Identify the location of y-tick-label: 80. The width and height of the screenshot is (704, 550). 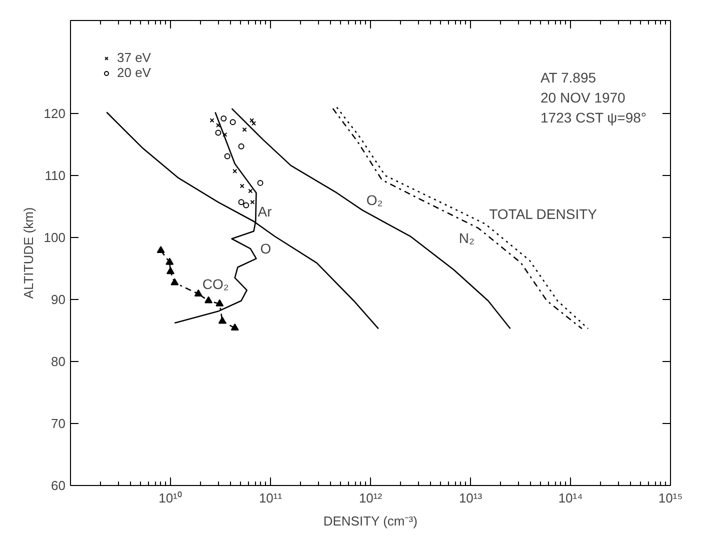
(58, 361).